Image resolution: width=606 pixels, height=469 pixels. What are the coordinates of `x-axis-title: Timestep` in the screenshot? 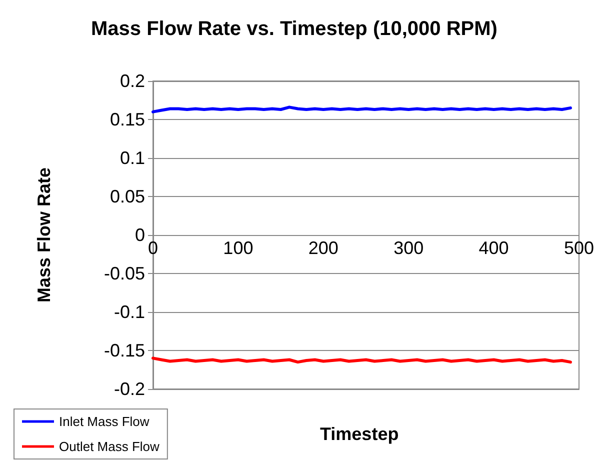 It's located at (359, 434).